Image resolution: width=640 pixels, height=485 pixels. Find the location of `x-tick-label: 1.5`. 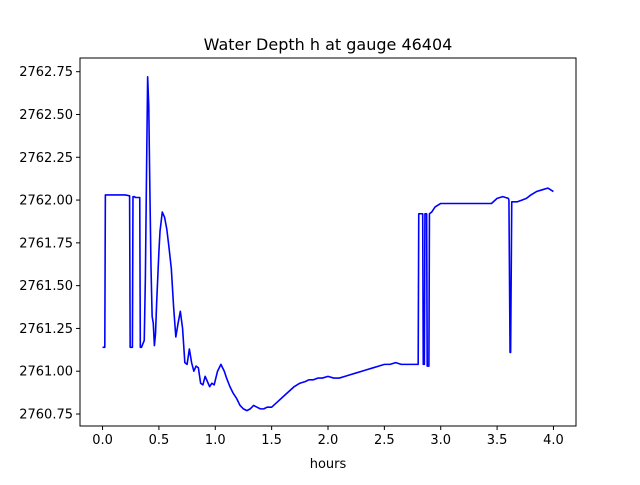

x-tick-label: 1.5 is located at coordinates (271, 440).